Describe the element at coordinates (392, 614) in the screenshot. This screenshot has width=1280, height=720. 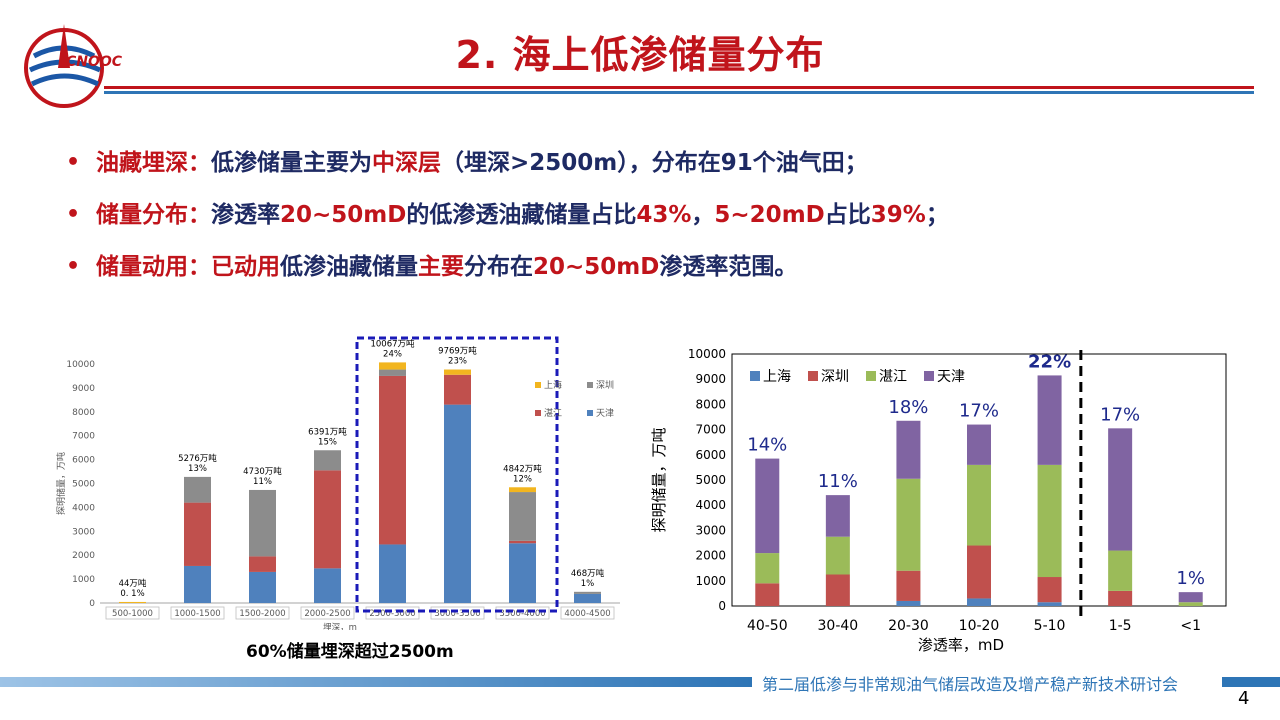
I see `x-tick-label: 2500-3000` at that location.